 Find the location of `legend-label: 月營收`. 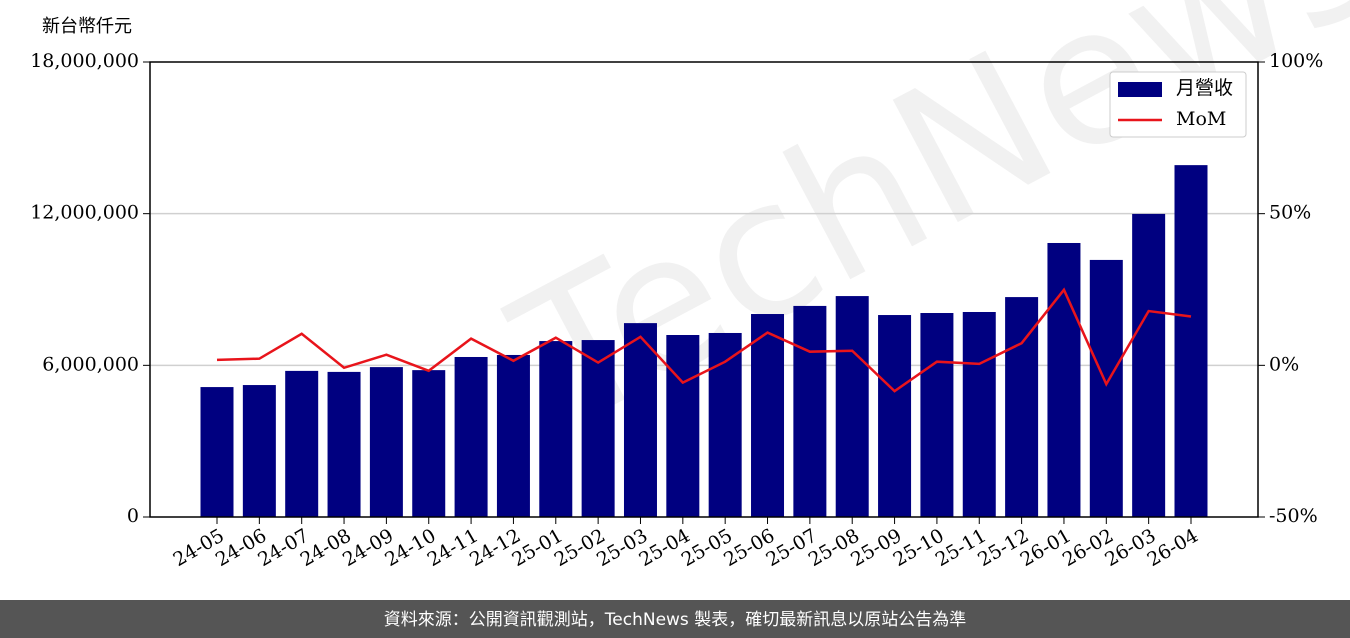

legend-label: 月營收 is located at coordinates (1204, 88).